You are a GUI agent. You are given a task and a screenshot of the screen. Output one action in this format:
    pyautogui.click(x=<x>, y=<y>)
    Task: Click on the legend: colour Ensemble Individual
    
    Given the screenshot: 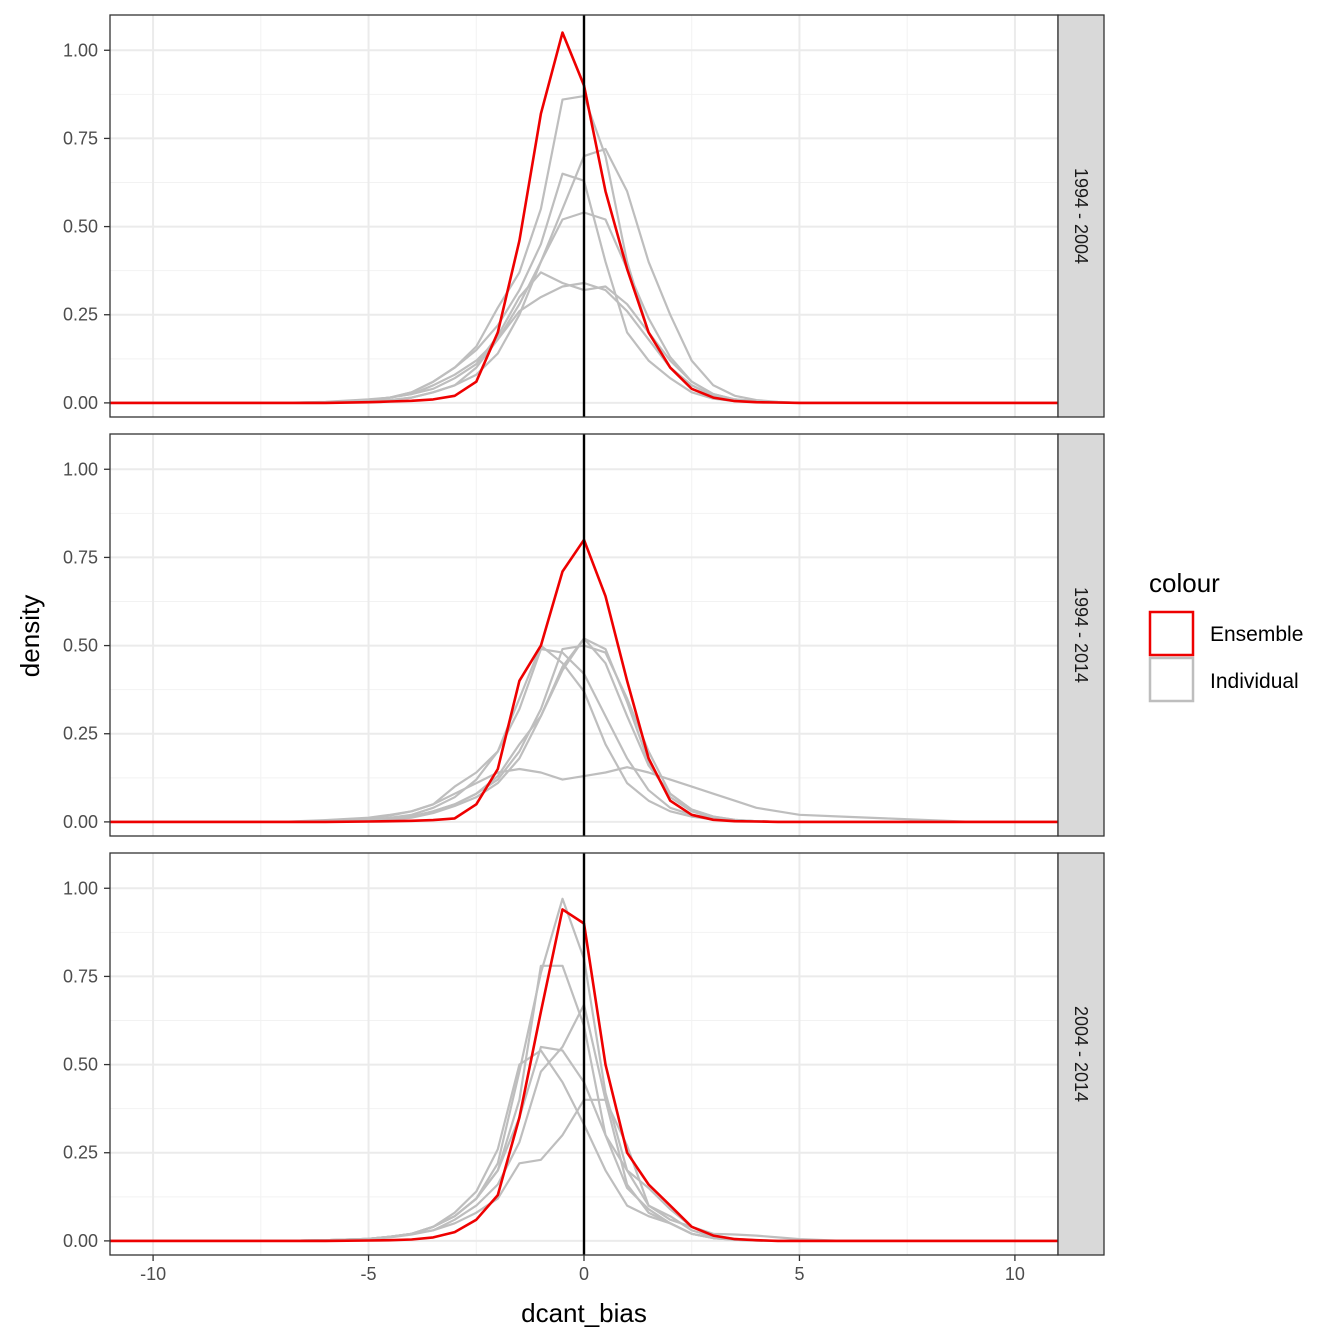 What is the action you would take?
    pyautogui.click(x=1225, y=635)
    